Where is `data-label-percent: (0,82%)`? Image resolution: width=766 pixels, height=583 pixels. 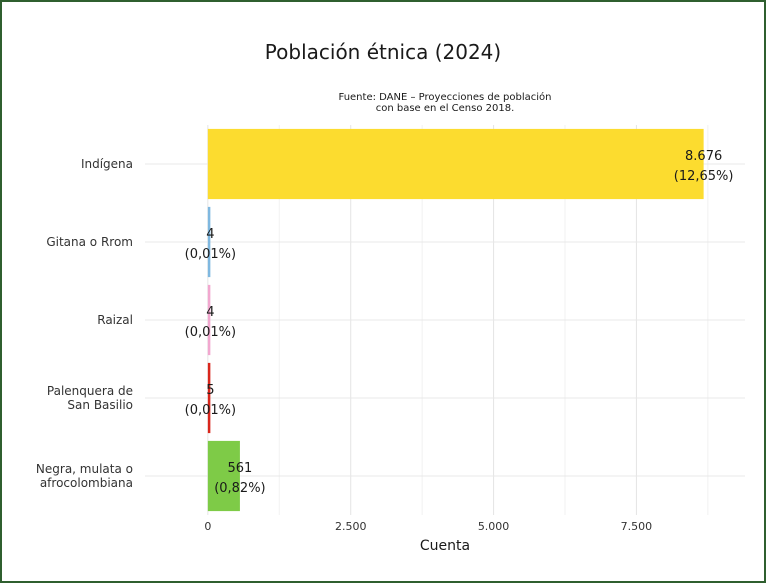
data-label-percent: (0,82%) is located at coordinates (239, 488).